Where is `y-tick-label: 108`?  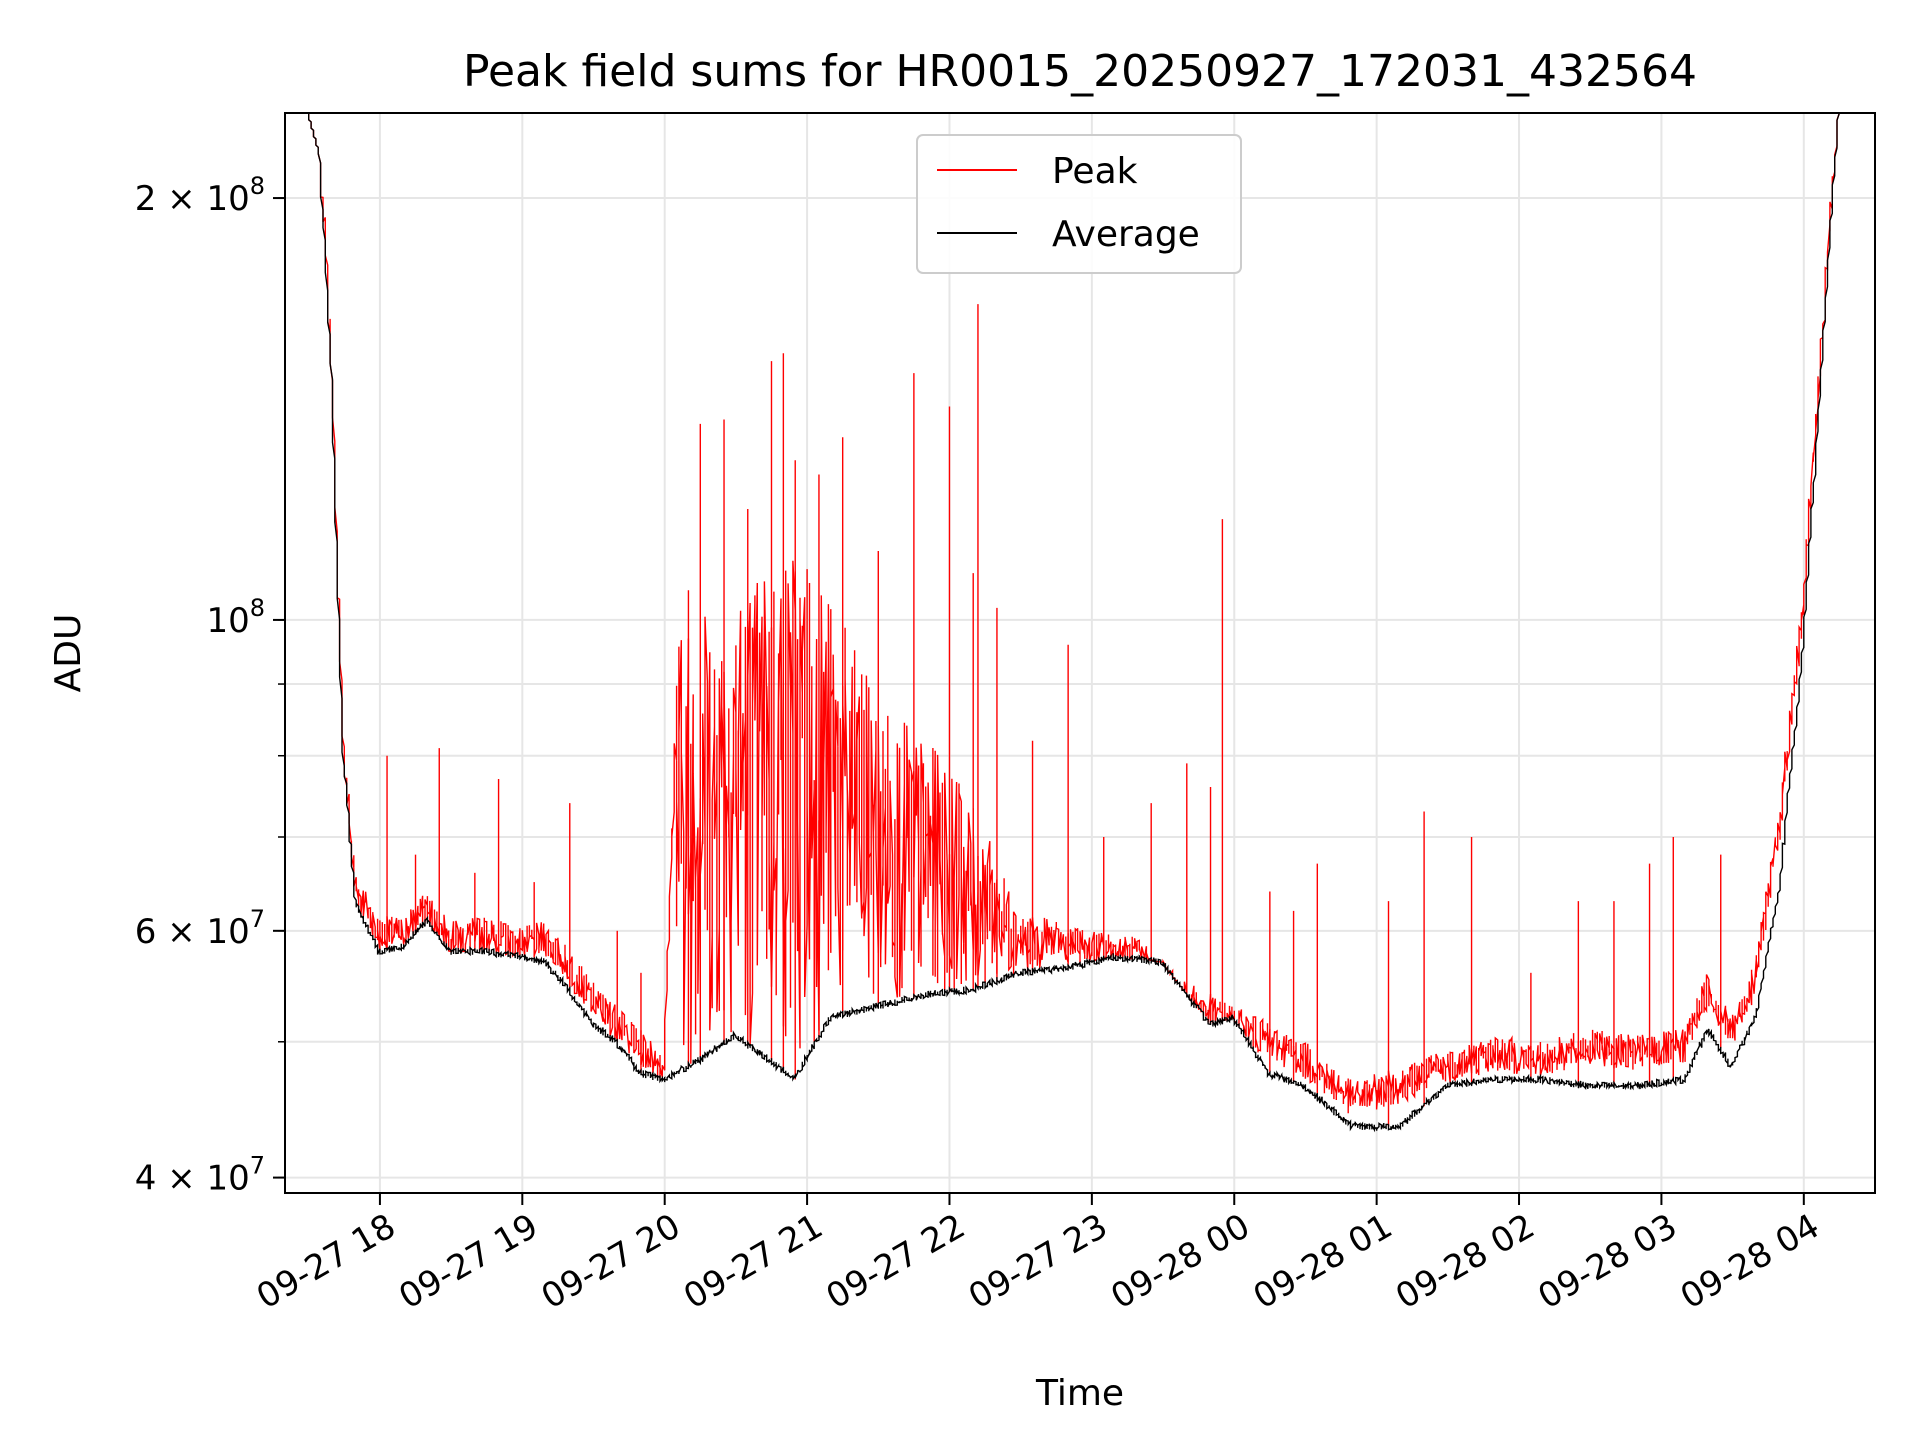
y-tick-label: 108 is located at coordinates (235, 617).